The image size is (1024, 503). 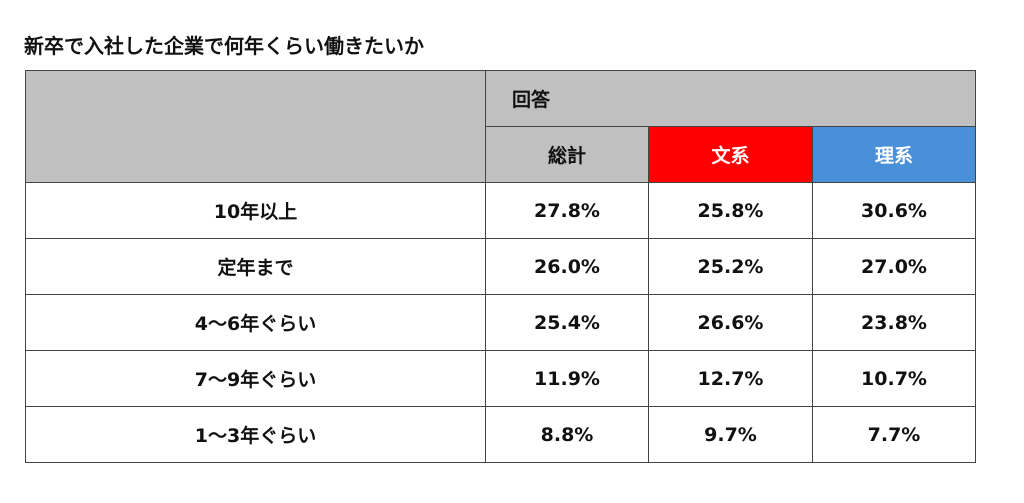 I want to click on column-header-total: 総計, so click(x=567, y=154).